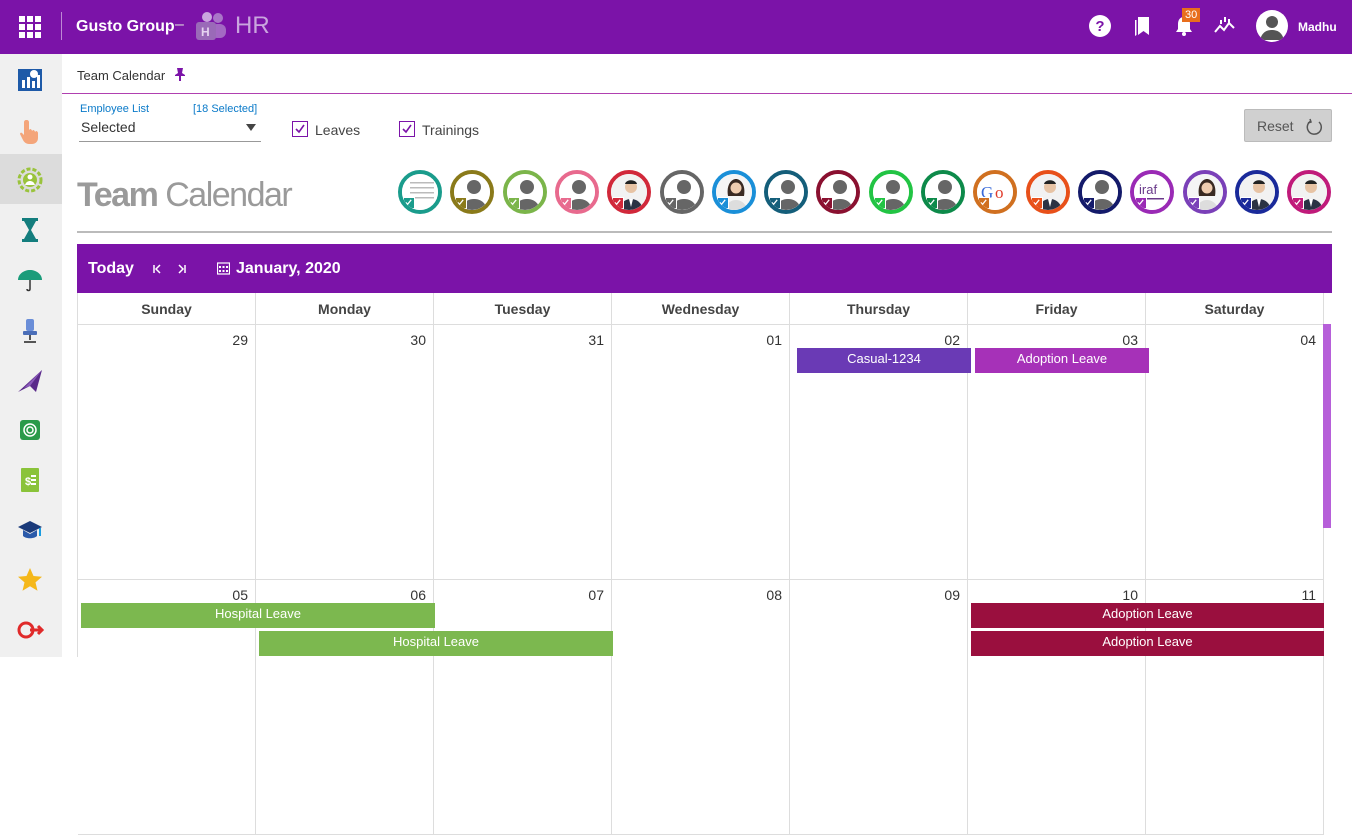 The height and width of the screenshot is (835, 1352). What do you see at coordinates (31, 79) in the screenshot?
I see `sidebar-item-dashboard` at bounding box center [31, 79].